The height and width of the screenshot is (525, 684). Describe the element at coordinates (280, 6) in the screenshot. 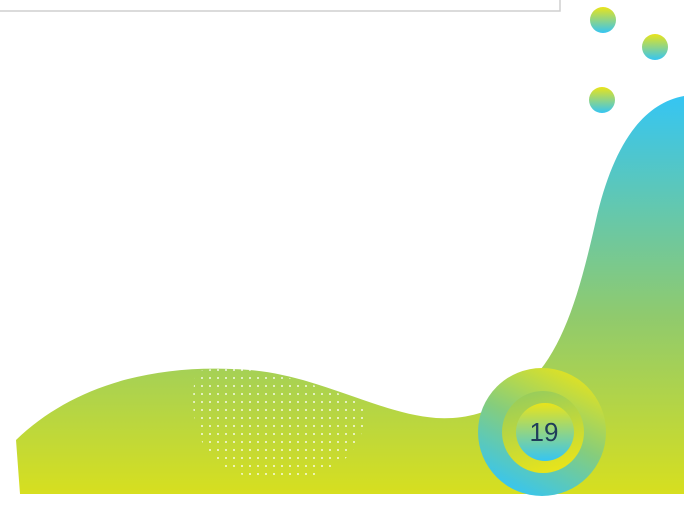

I see `frame-border` at that location.